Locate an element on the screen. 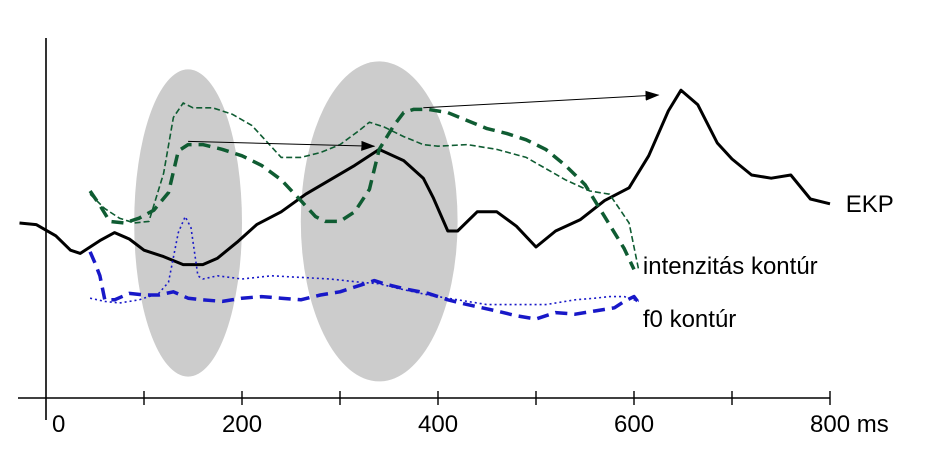  x-tick-label-200: 200 is located at coordinates (242, 424).